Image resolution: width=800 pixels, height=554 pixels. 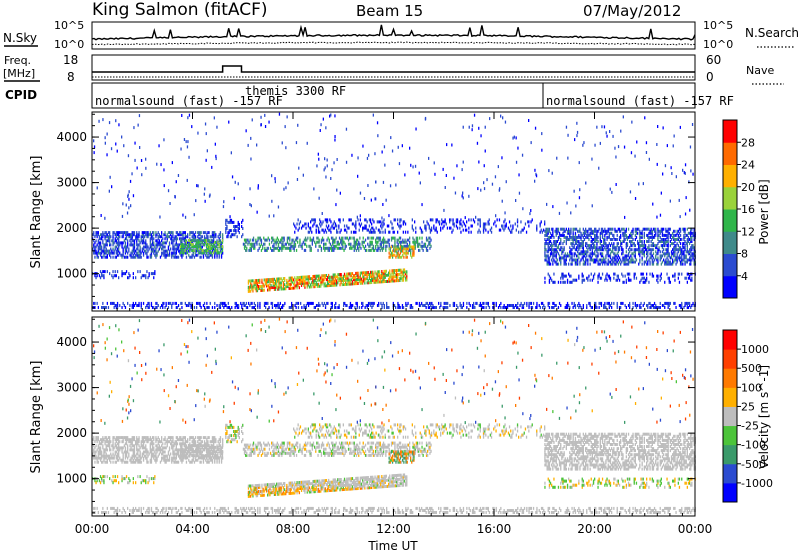 What do you see at coordinates (632, 11) in the screenshot?
I see `date-label: 07/May/2012` at bounding box center [632, 11].